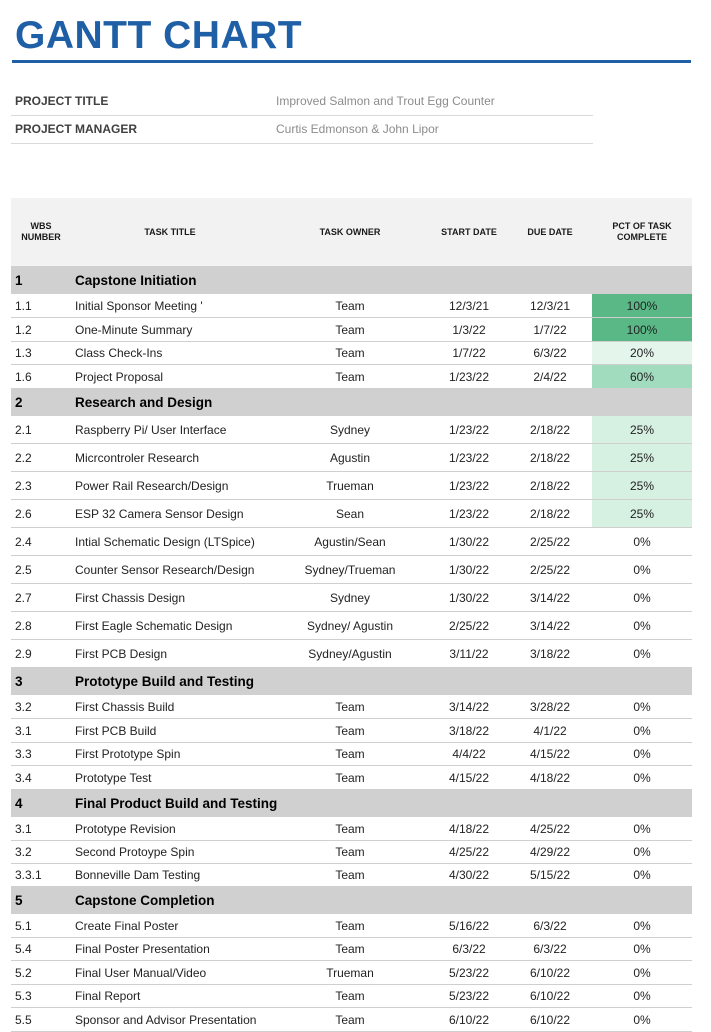 Image resolution: width=711 pixels, height=1032 pixels. Describe the element at coordinates (176, 803) in the screenshot. I see `section-title: Final Product Build and Testing` at that location.